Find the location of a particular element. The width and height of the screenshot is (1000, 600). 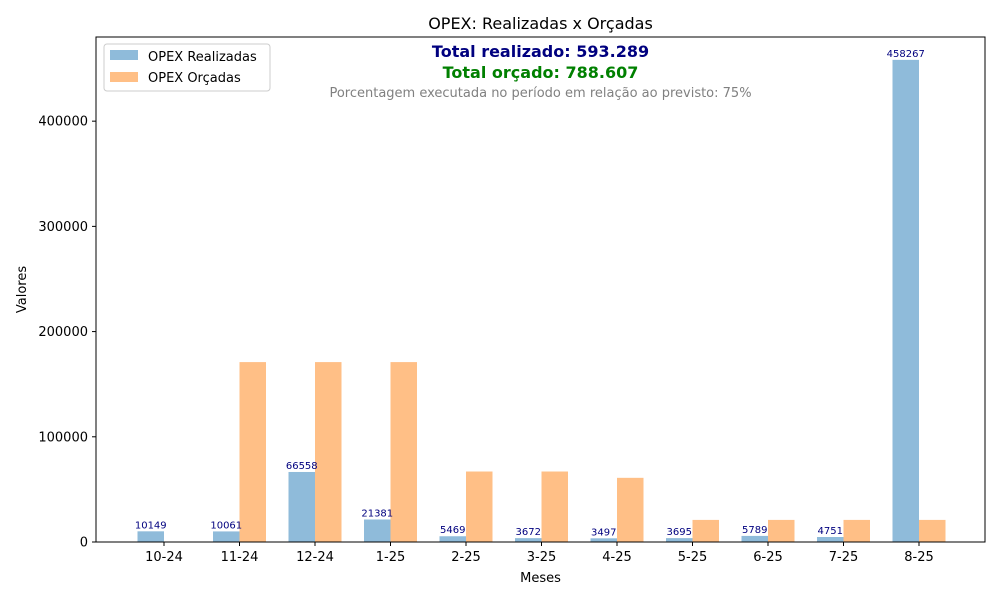

x-tick-label-10-24: 10-24 is located at coordinates (164, 557).